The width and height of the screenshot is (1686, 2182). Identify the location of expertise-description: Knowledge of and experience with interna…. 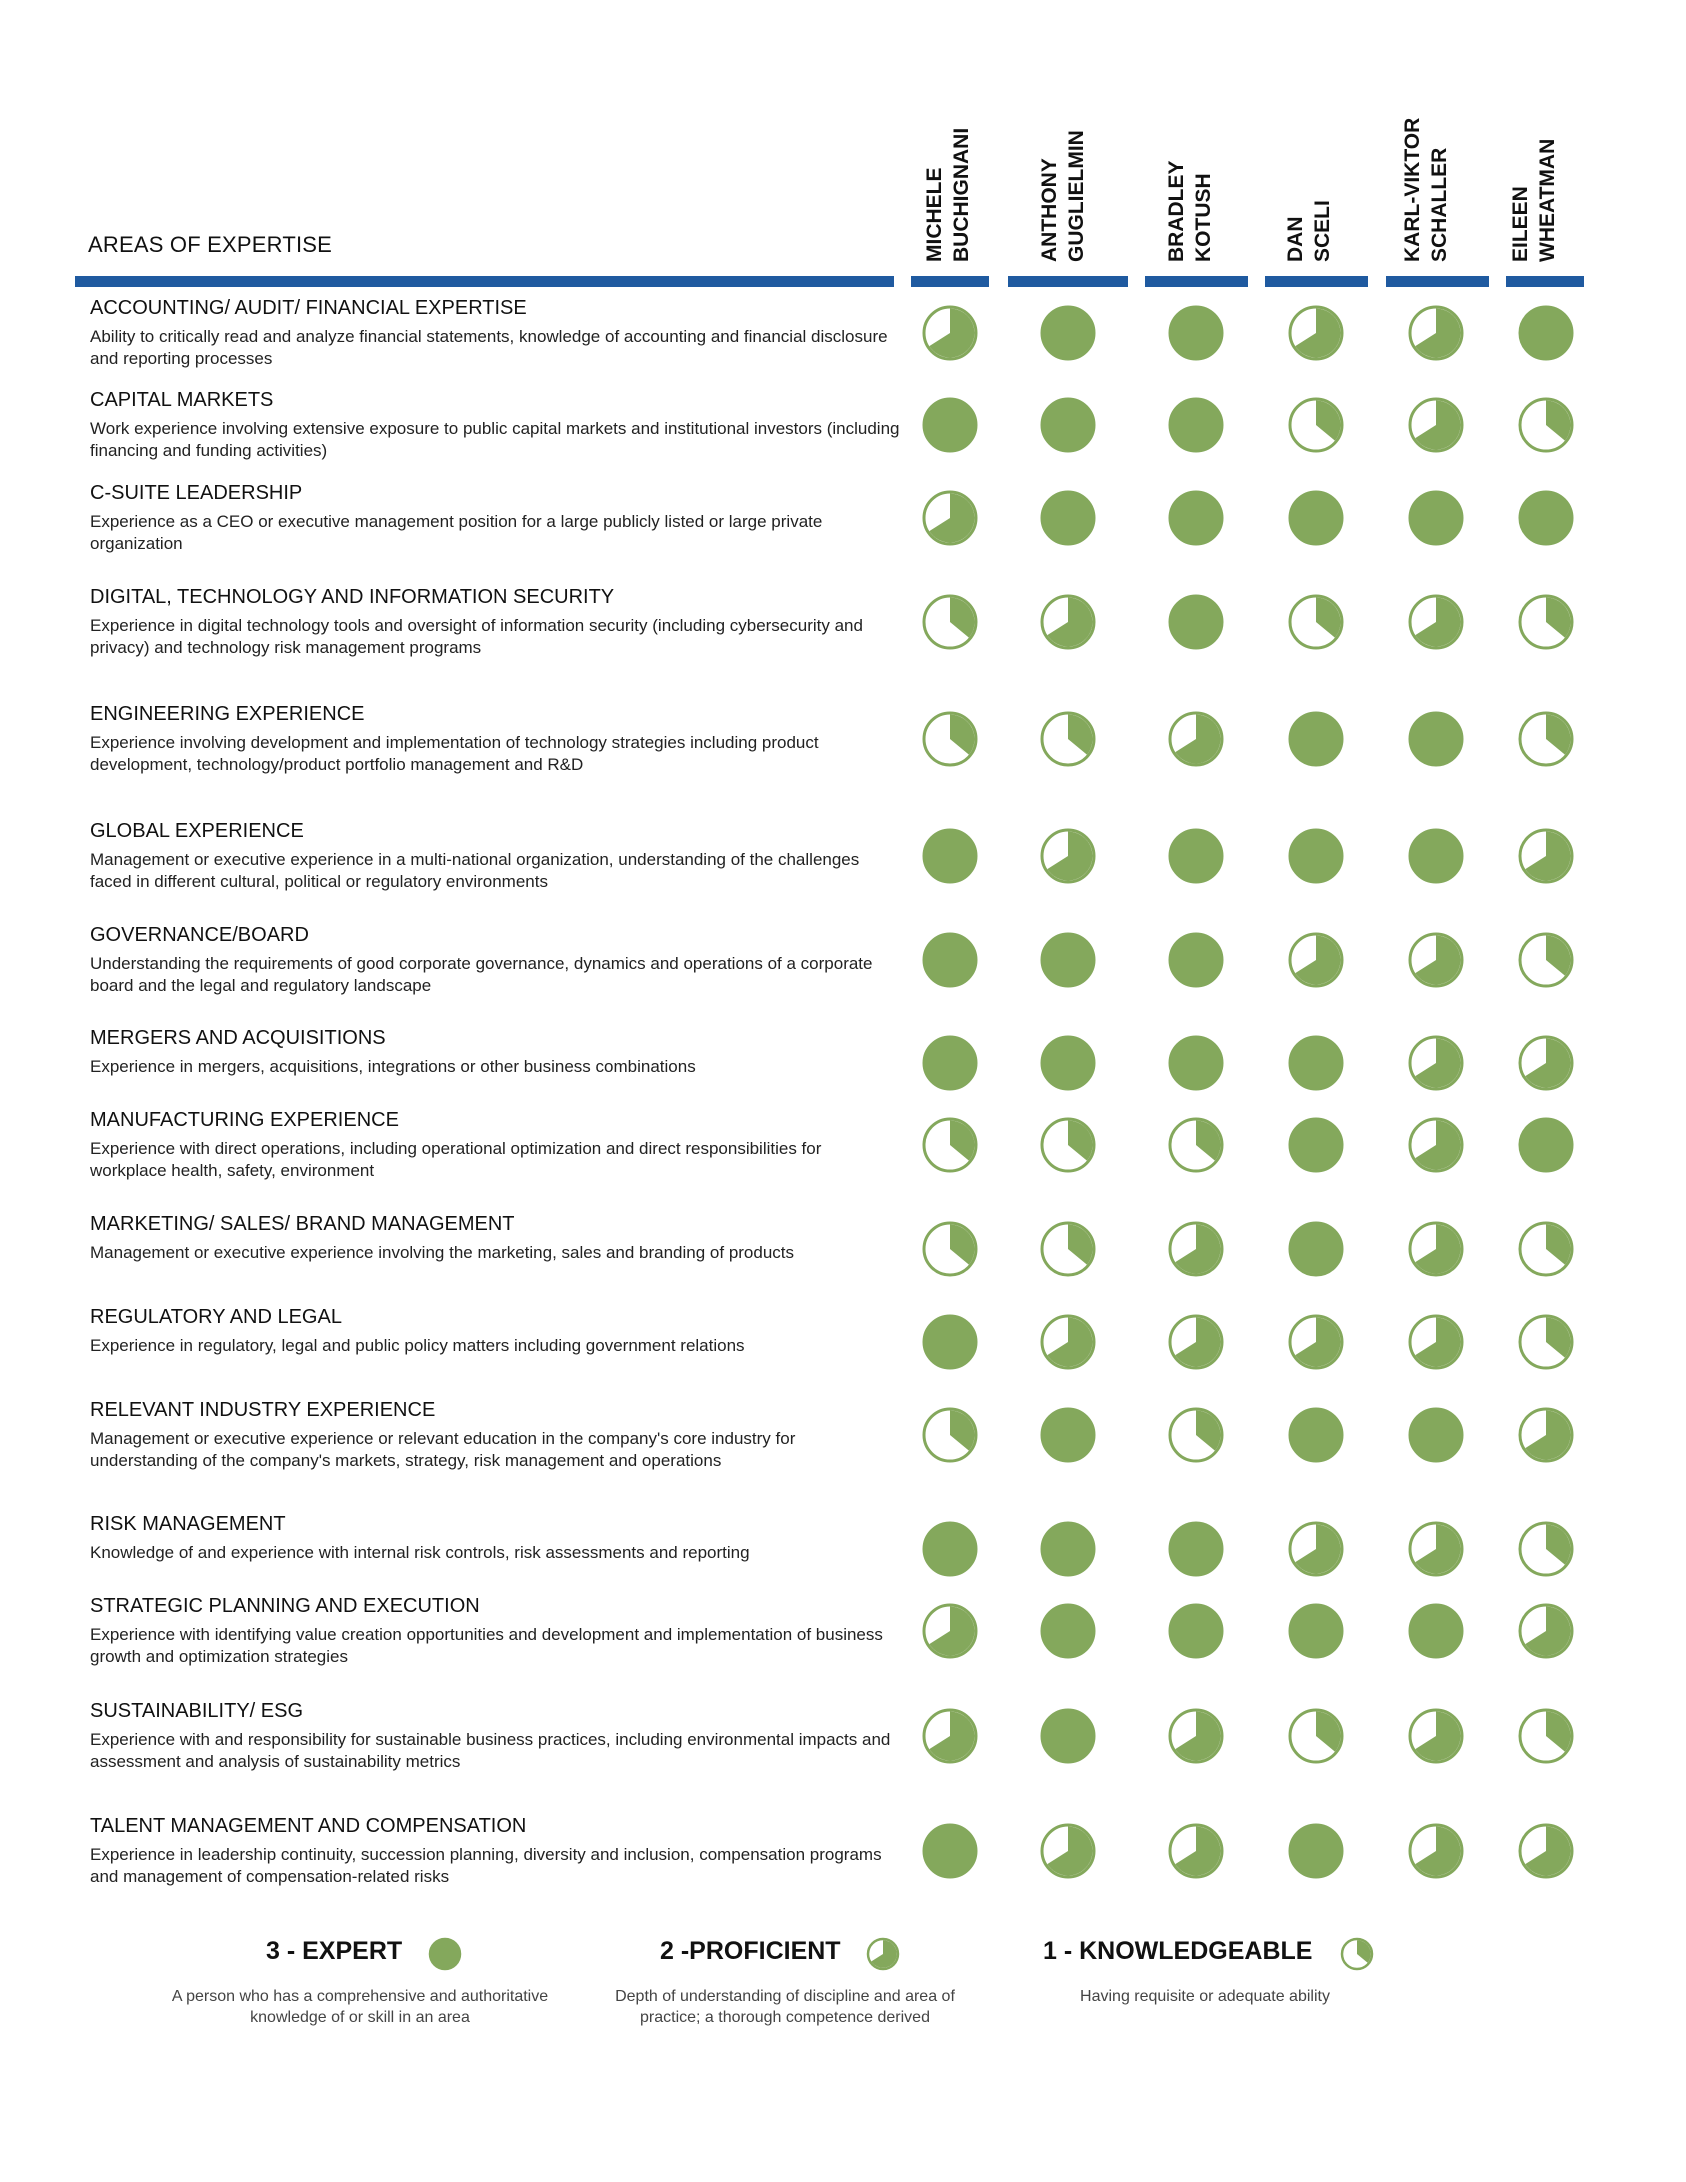
(420, 1552).